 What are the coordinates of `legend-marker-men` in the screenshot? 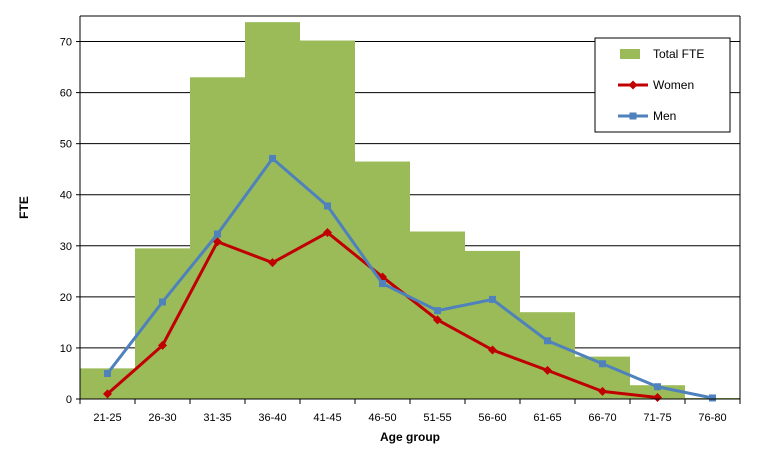 It's located at (633, 116).